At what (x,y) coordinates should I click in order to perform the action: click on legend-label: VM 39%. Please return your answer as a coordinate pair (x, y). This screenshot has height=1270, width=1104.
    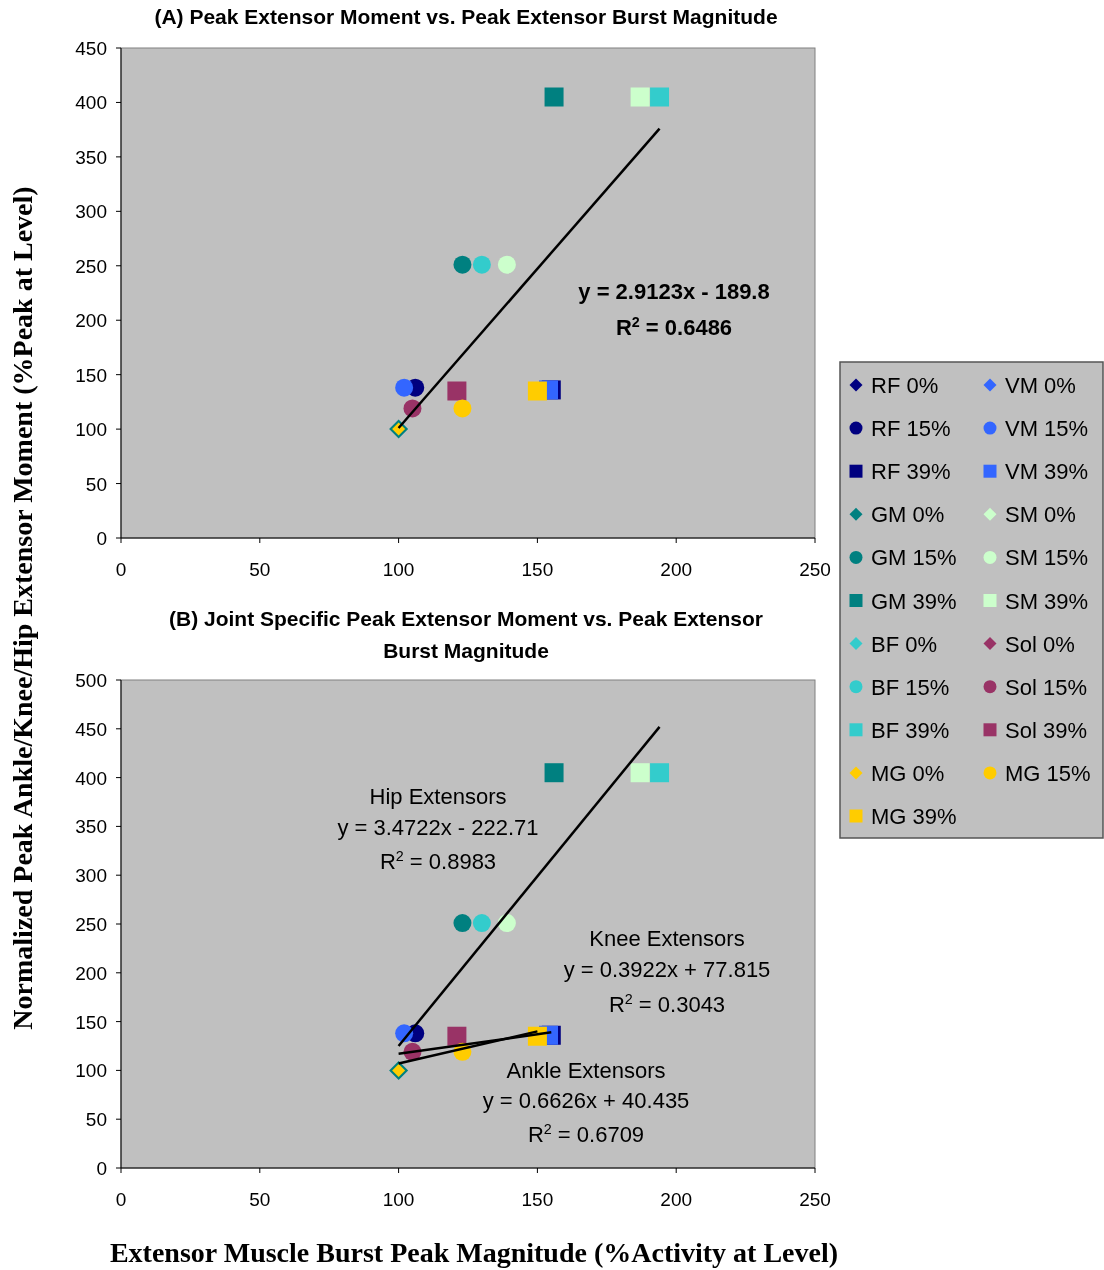
    Looking at the image, I should click on (1047, 472).